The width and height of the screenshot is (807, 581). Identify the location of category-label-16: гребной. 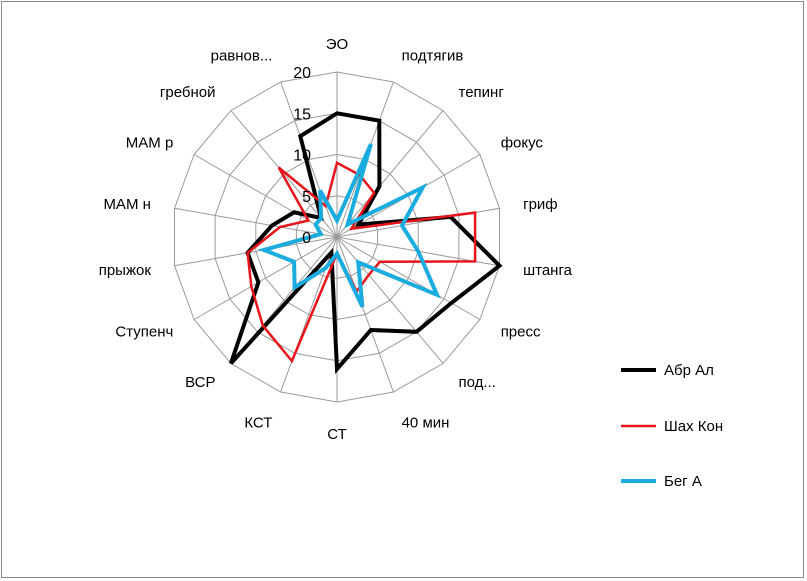
(188, 92).